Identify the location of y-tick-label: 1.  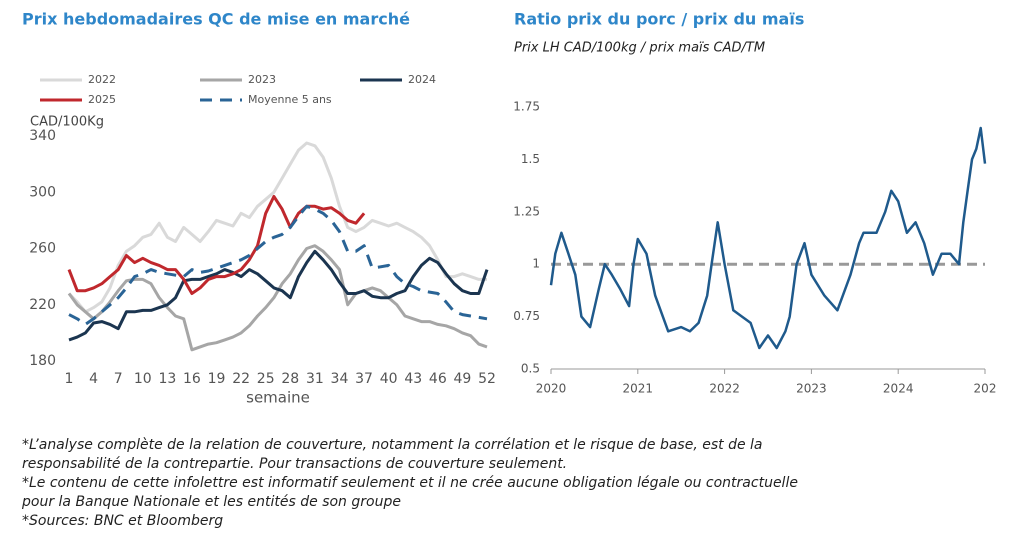
(536, 264).